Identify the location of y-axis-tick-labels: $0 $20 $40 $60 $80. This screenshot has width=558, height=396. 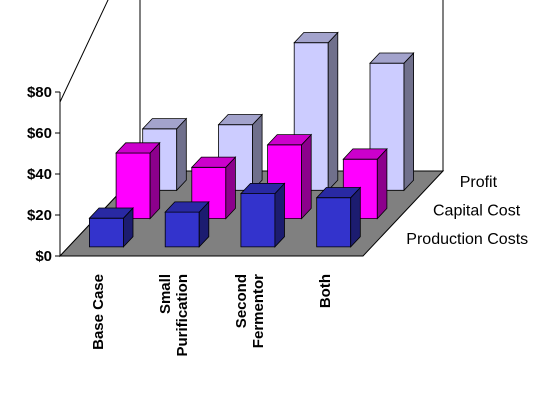
(44, 174).